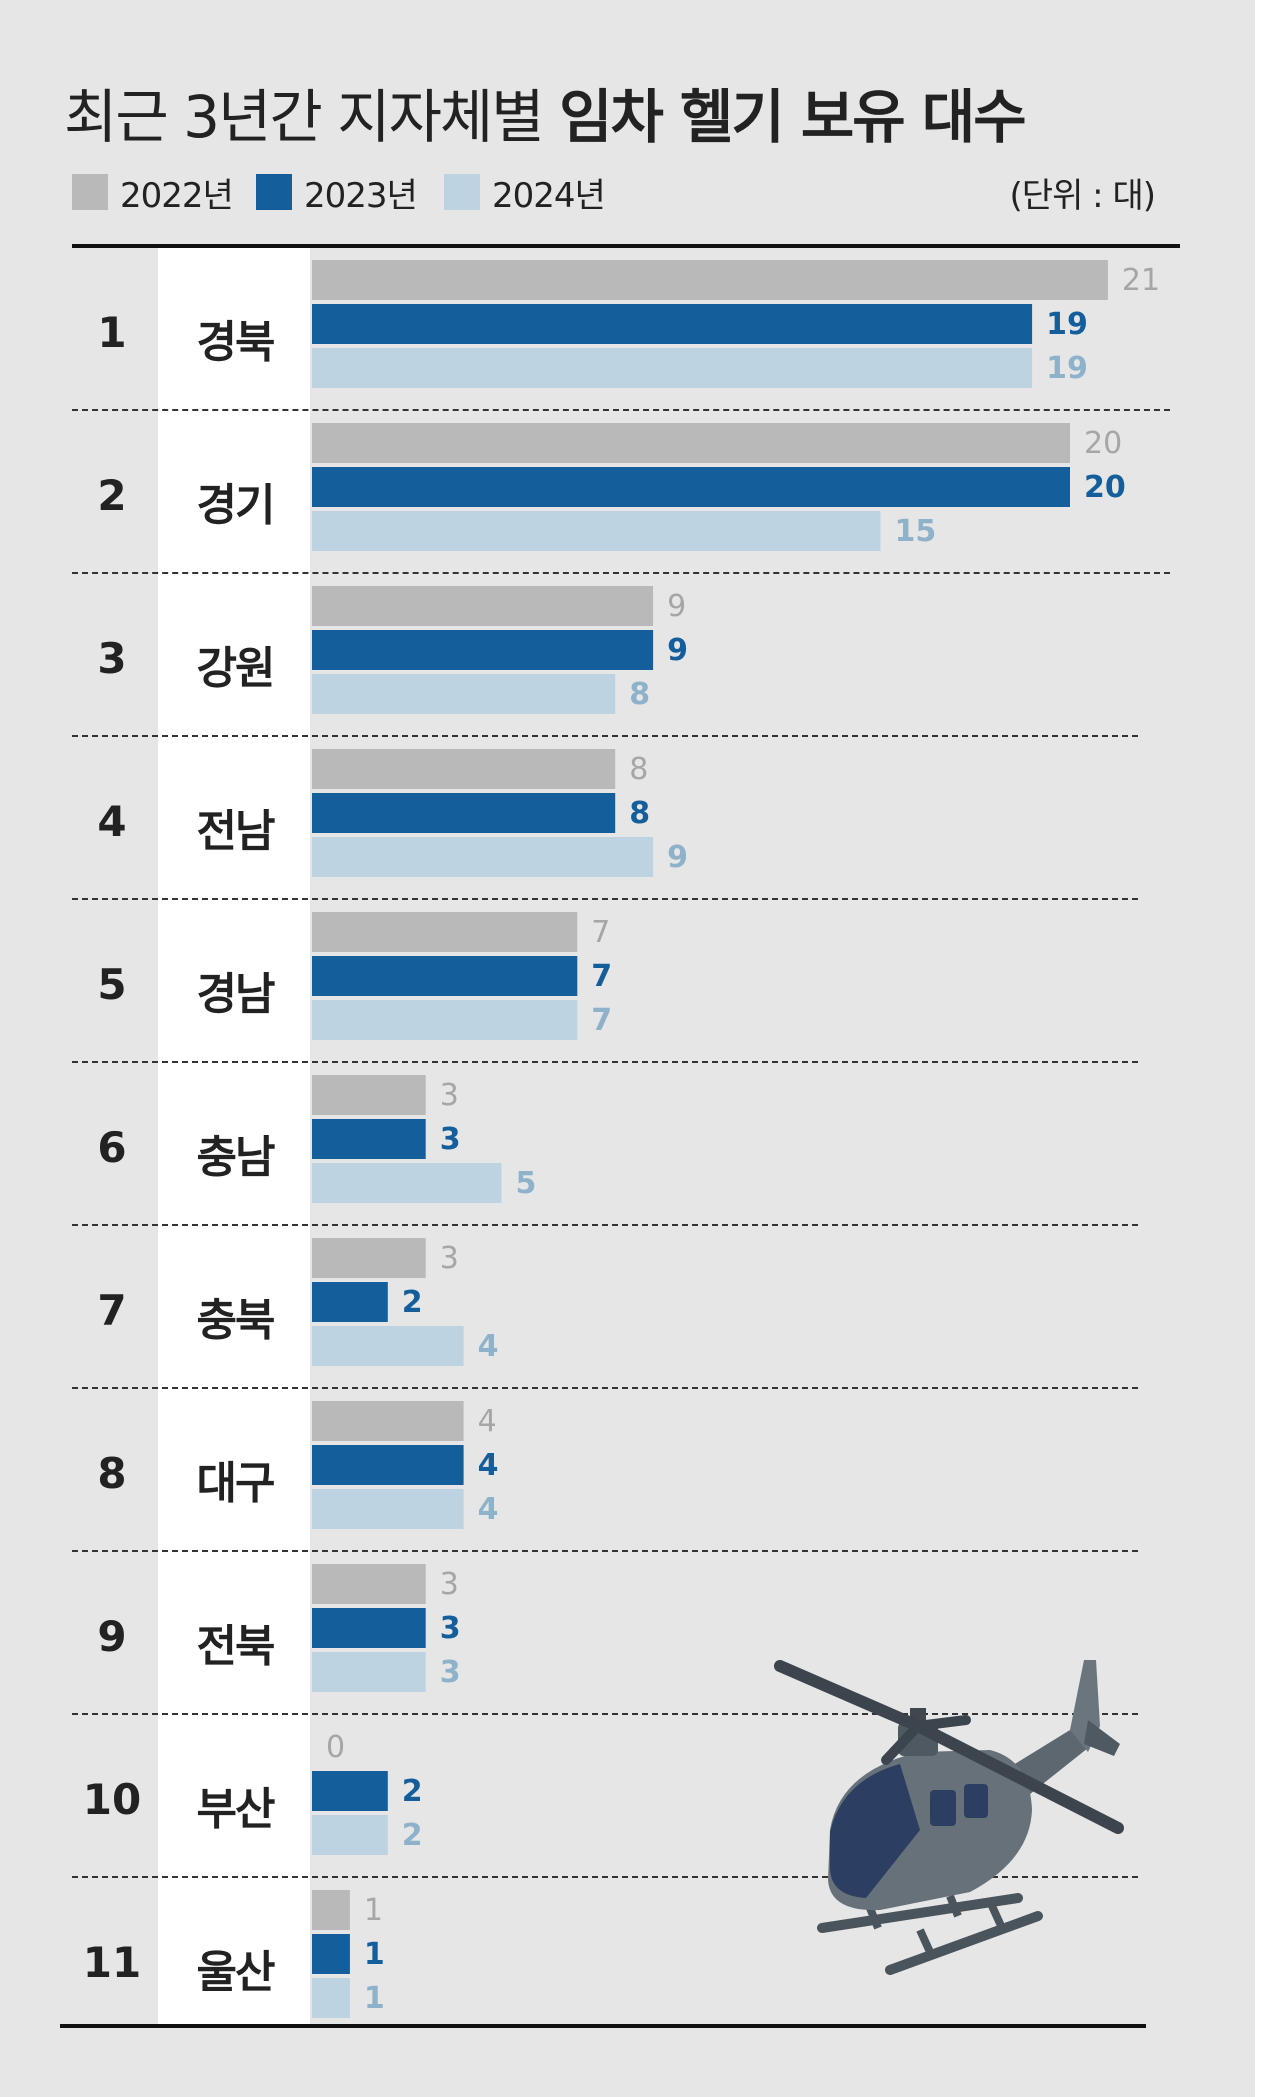 This screenshot has width=1280, height=2097. Describe the element at coordinates (112, 1962) in the screenshot. I see `rank-label: 11` at that location.